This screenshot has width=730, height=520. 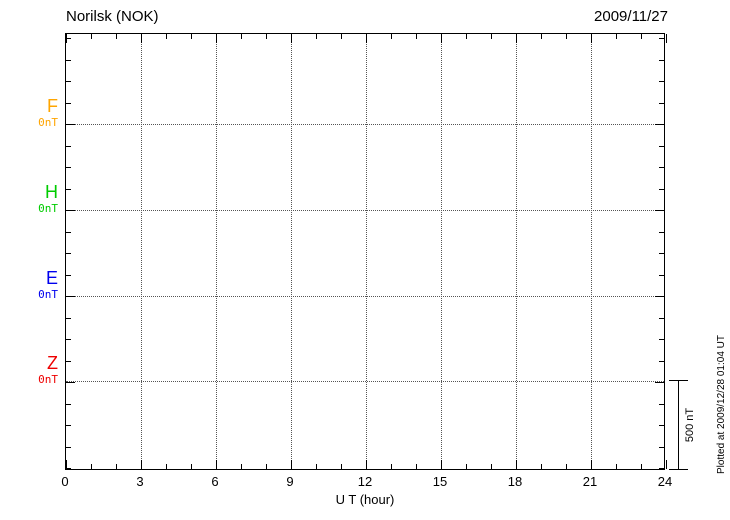 I want to click on component-baseline-value-f: 0nT, so click(x=48, y=122).